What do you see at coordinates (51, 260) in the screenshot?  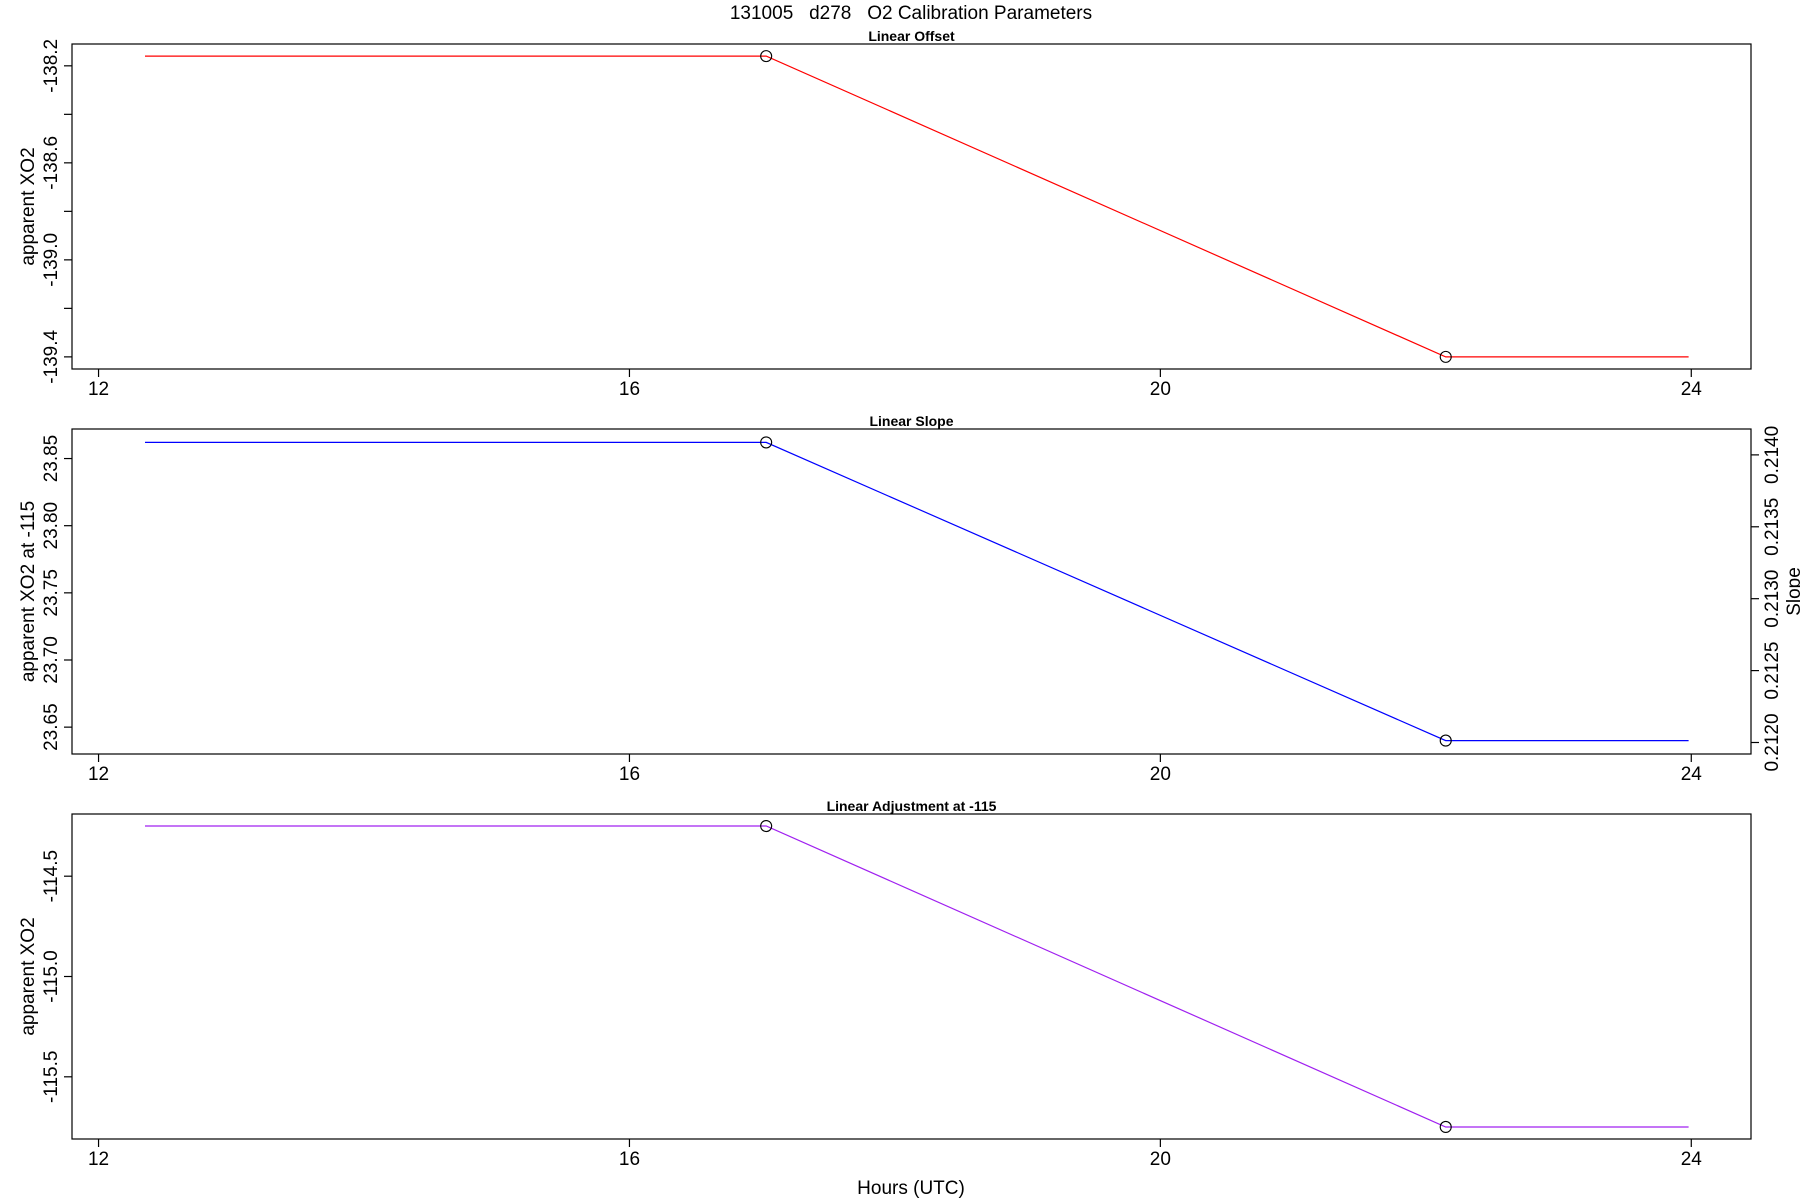 I see `y-tick-label: -139.0` at bounding box center [51, 260].